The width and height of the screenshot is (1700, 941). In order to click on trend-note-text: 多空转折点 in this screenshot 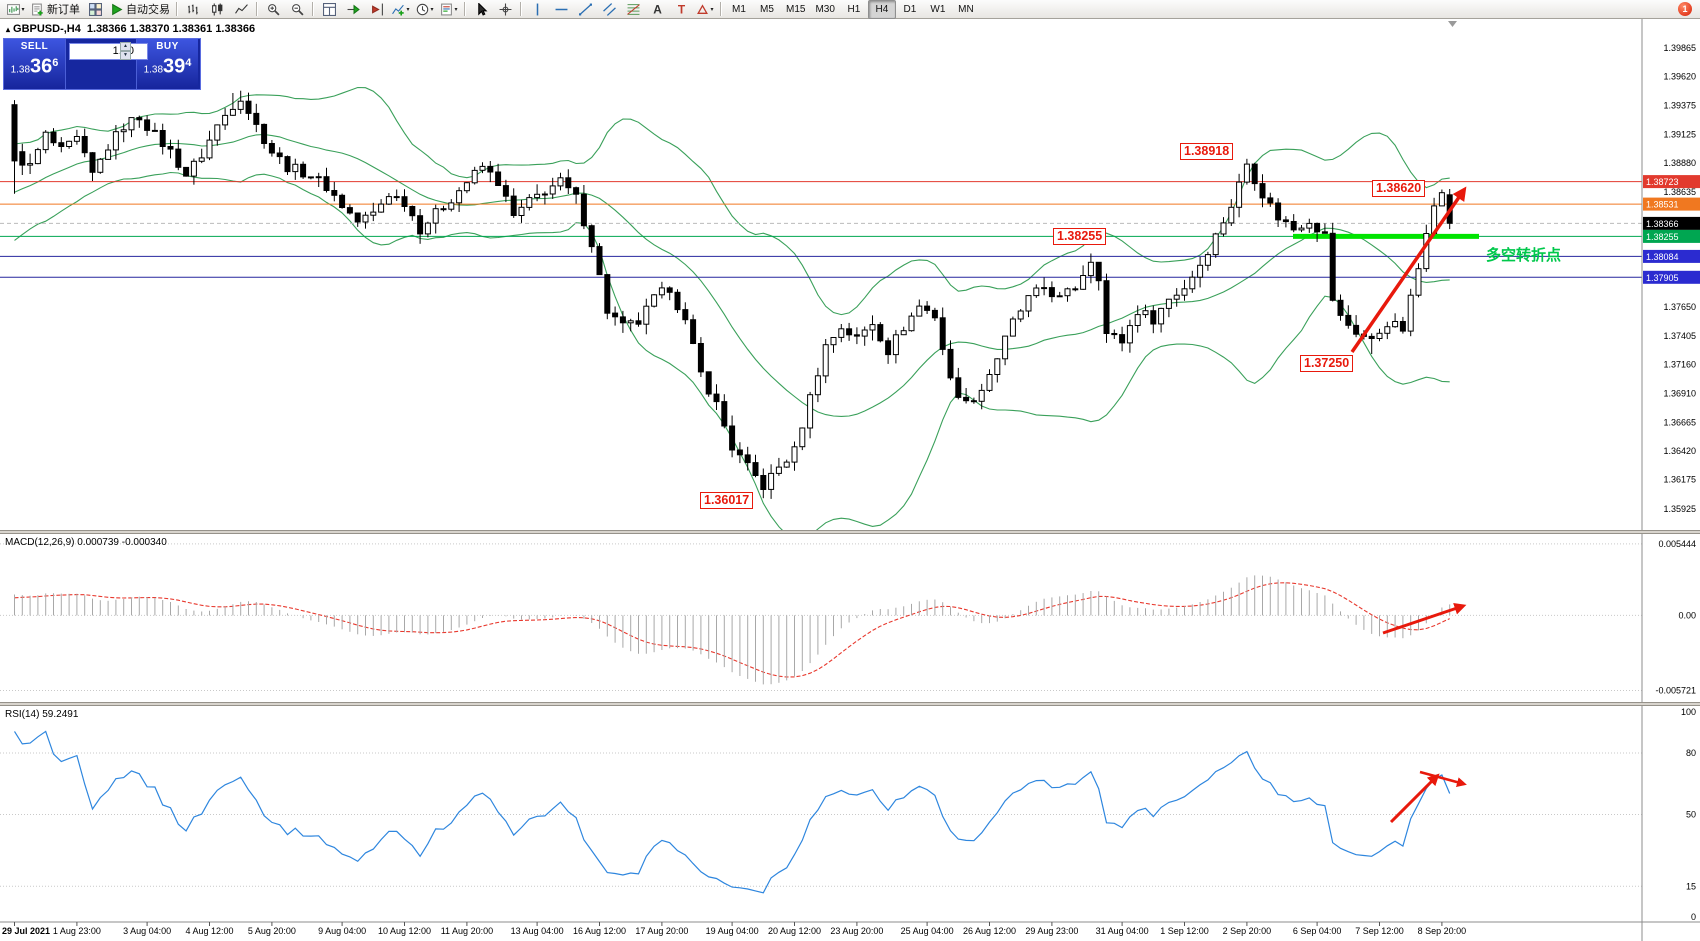, I will do `click(1524, 255)`.